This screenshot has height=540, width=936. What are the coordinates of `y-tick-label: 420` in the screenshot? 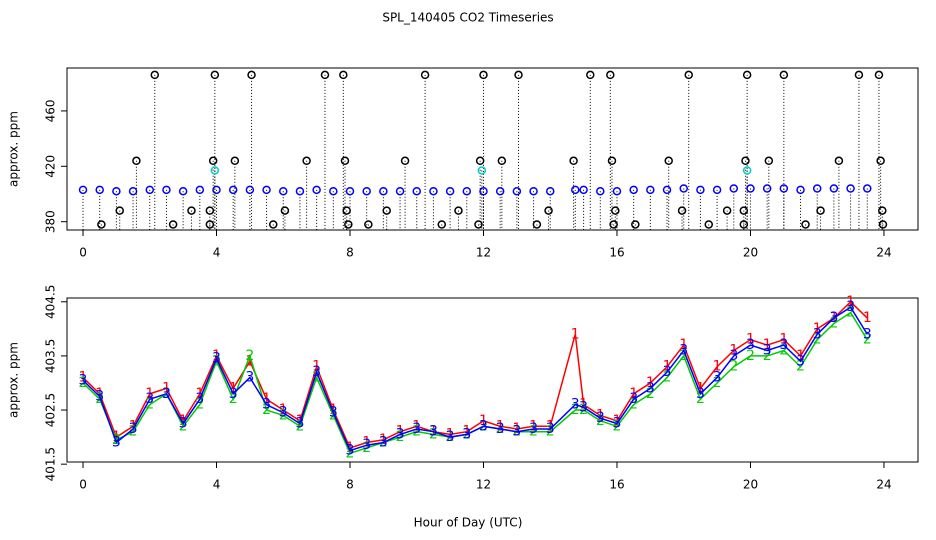 It's located at (51, 166).